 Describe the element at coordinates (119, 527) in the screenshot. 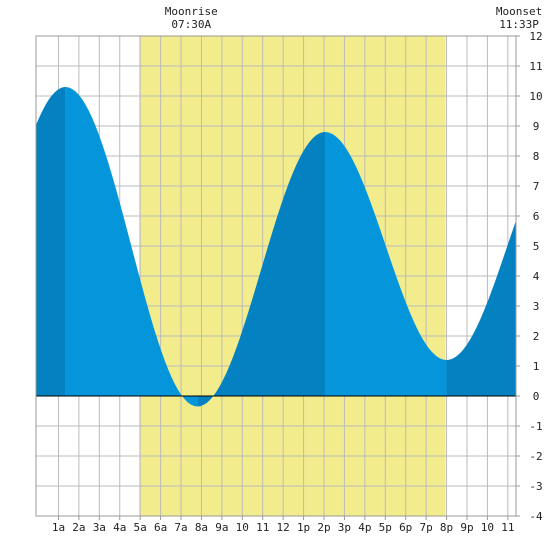

I see `x-tick-label: 4a` at that location.